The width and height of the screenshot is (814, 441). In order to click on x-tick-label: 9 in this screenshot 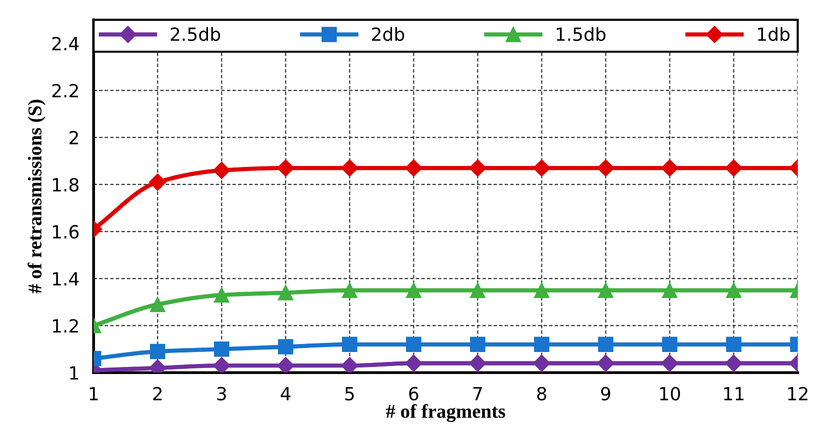, I will do `click(605, 393)`.